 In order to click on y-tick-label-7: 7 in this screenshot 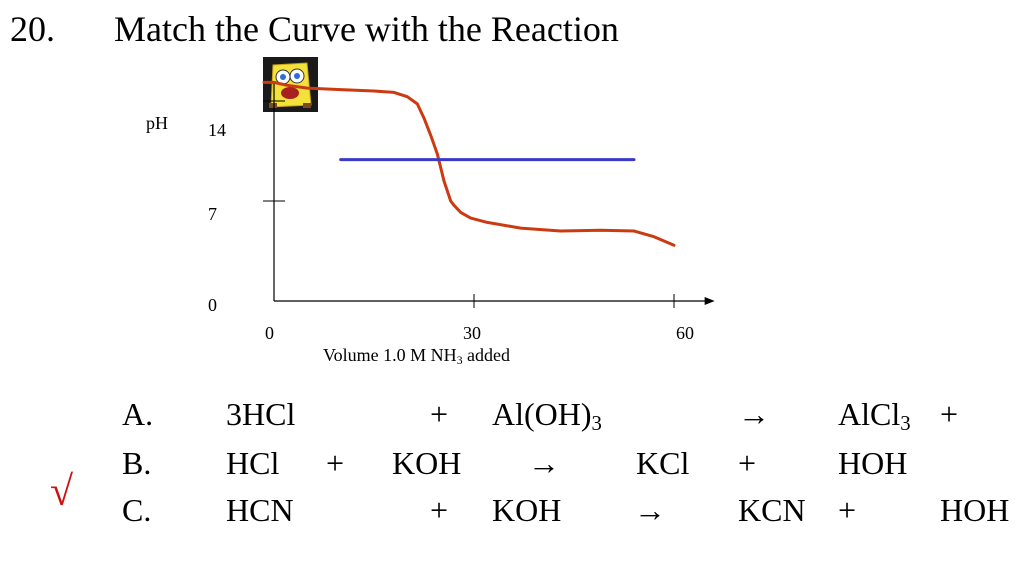, I will do `click(212, 214)`.